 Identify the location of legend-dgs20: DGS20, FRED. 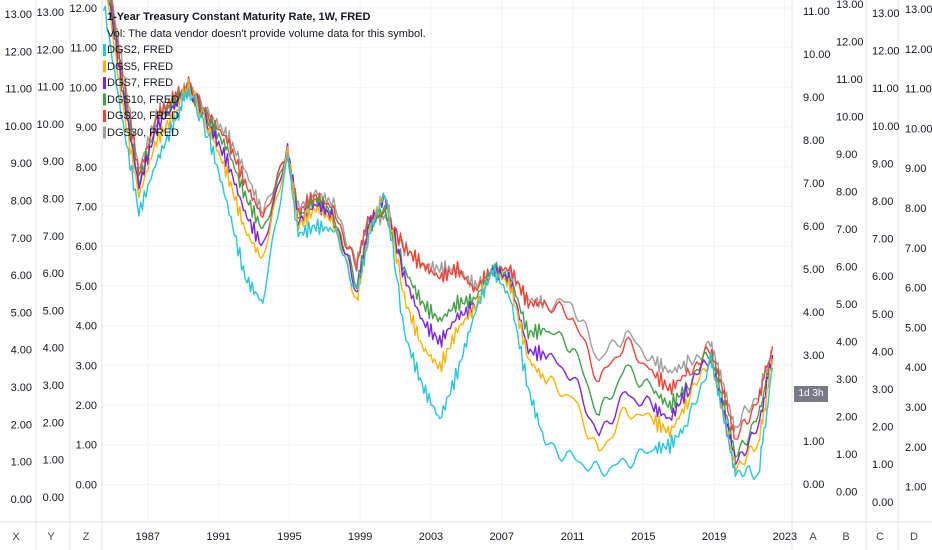
(143, 116).